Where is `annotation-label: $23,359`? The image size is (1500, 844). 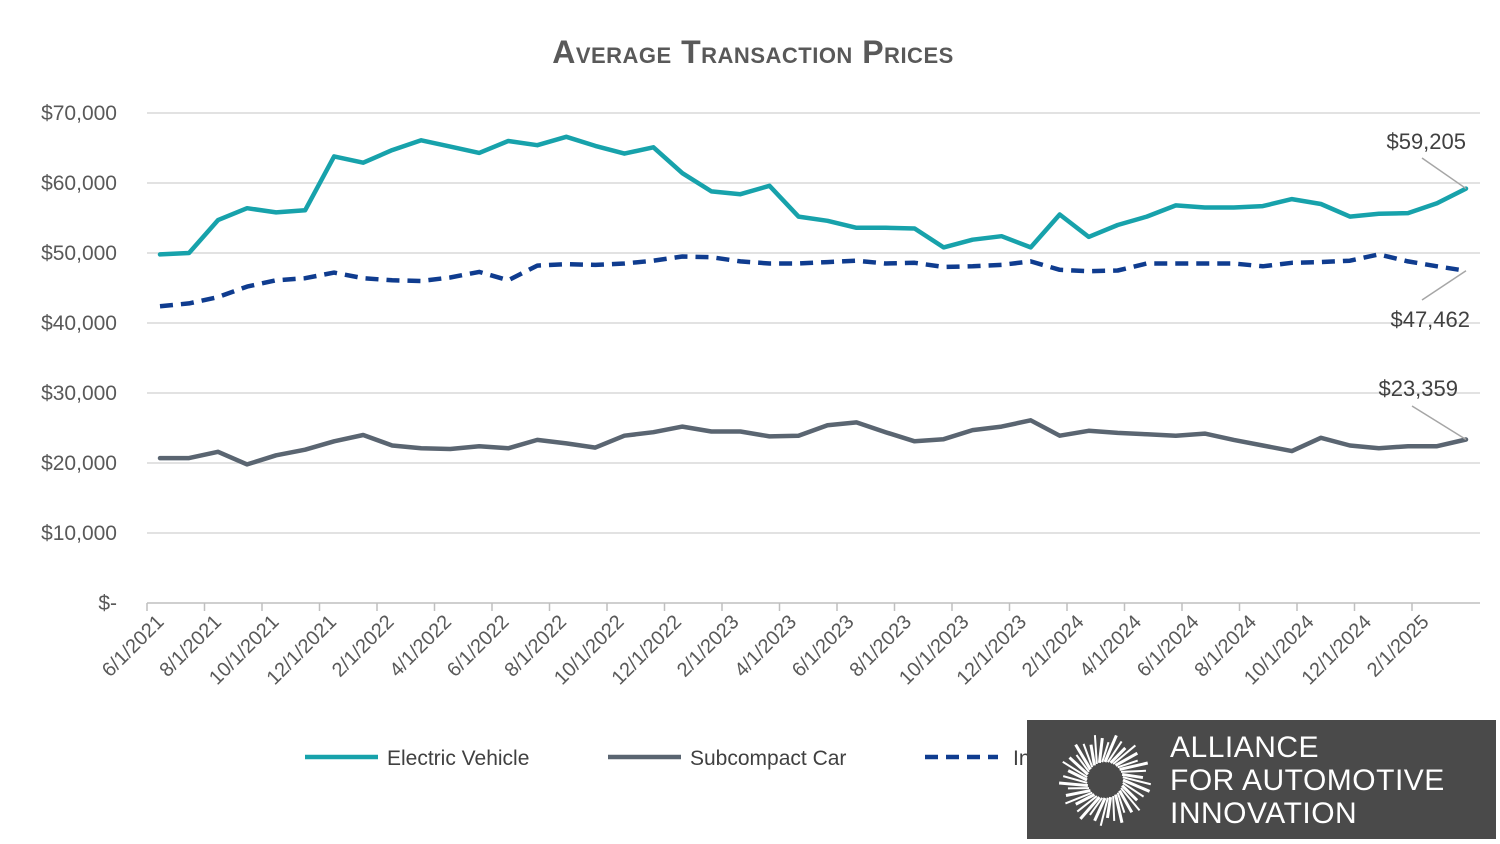
annotation-label: $23,359 is located at coordinates (1418, 388).